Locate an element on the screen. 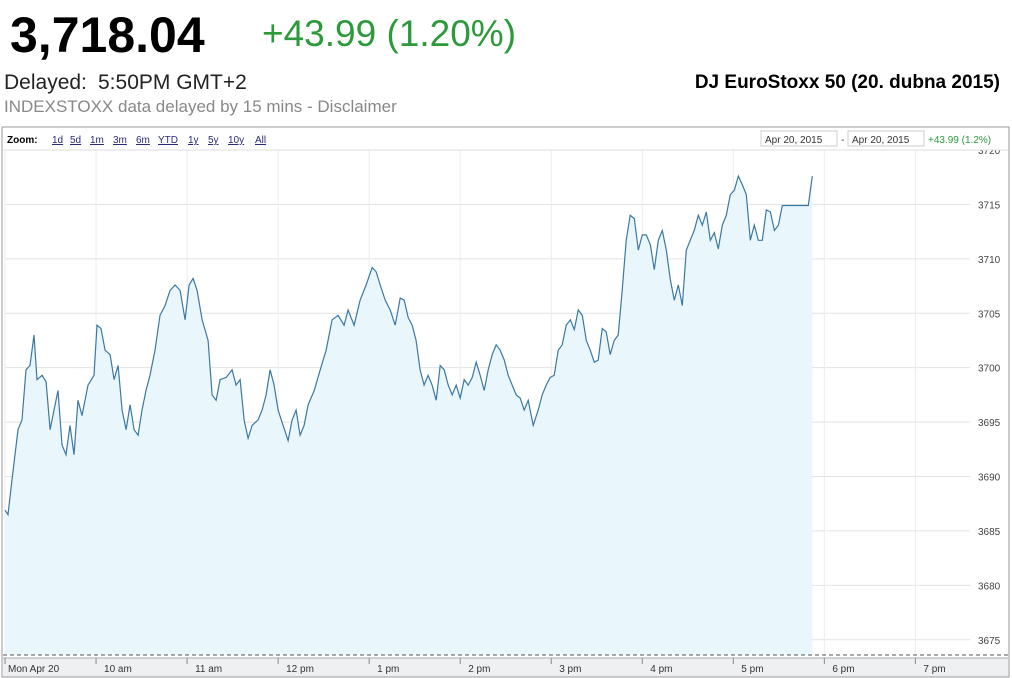 This screenshot has height=678, width=1012. y-tick-label: 3715 is located at coordinates (989, 205).